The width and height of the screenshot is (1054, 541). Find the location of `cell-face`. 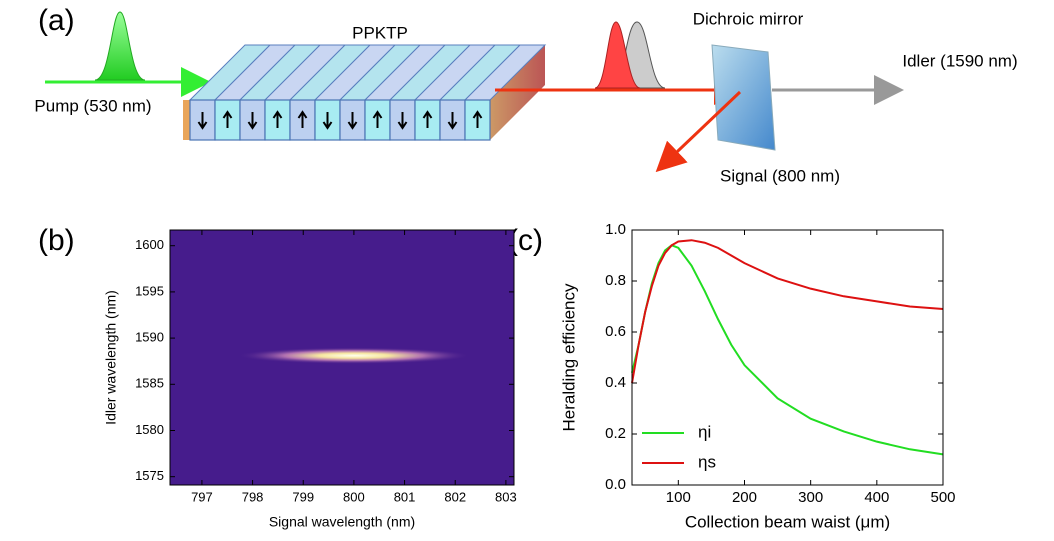

cell-face is located at coordinates (352, 120).